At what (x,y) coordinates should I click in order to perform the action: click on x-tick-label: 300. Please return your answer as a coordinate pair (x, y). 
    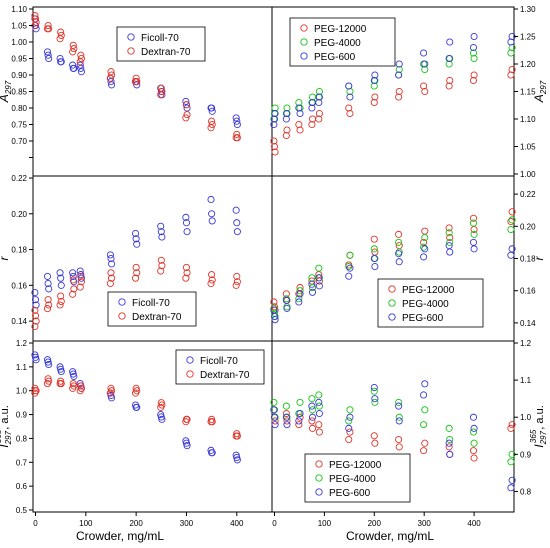
    Looking at the image, I should click on (425, 523).